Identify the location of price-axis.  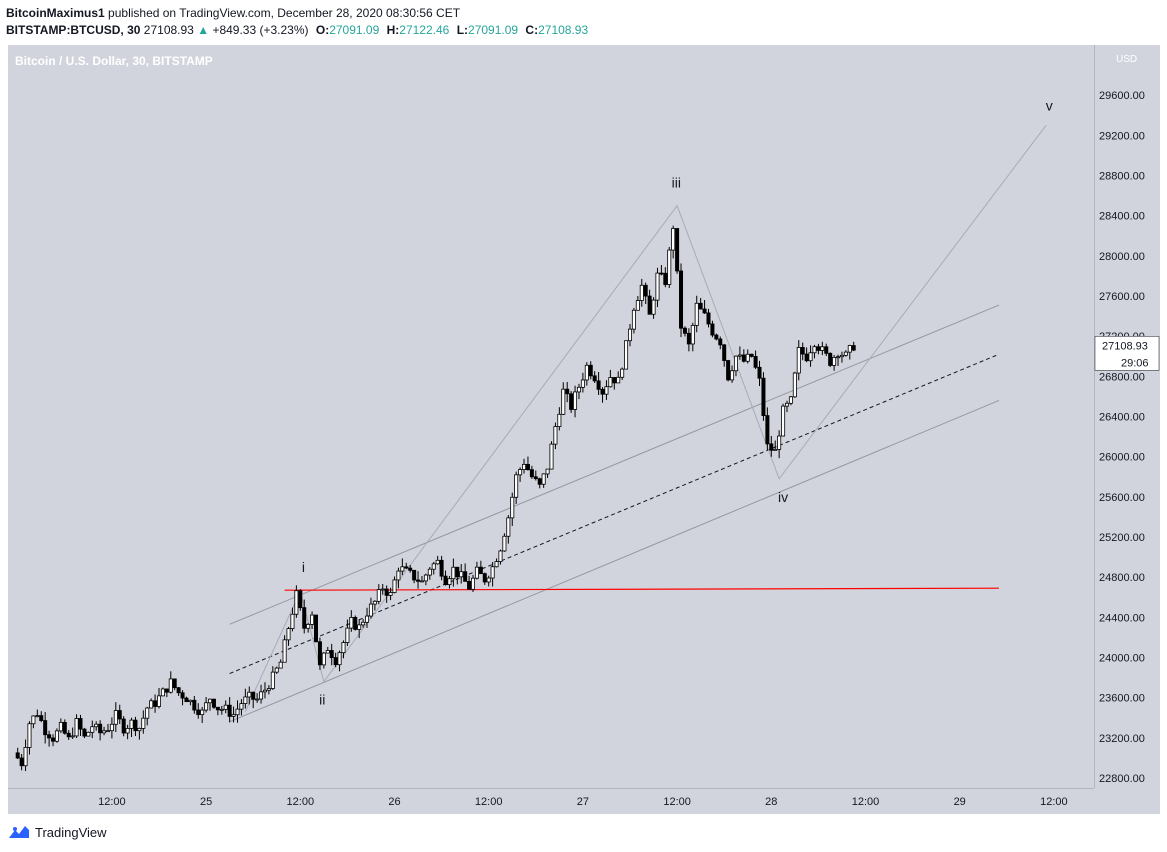
(1127, 416).